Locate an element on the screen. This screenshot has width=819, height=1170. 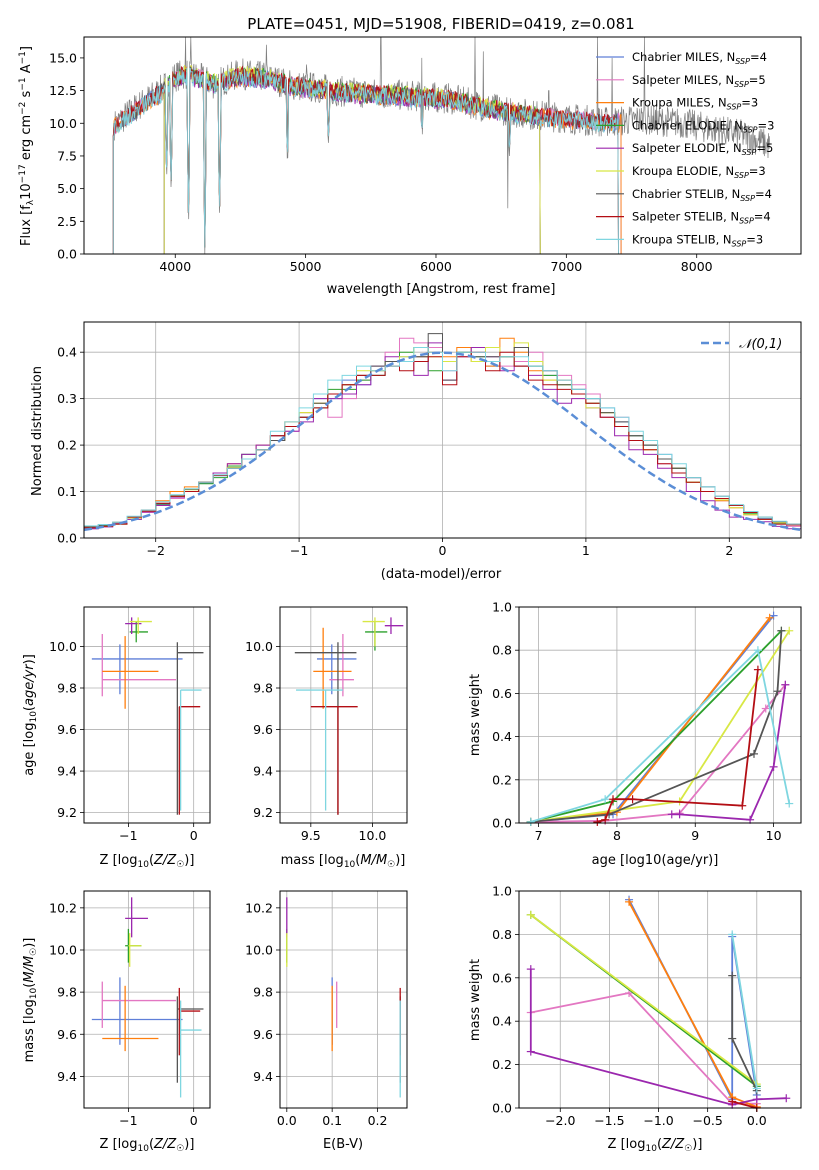
model-spectrum-krou_stelib is located at coordinates (365, 160).